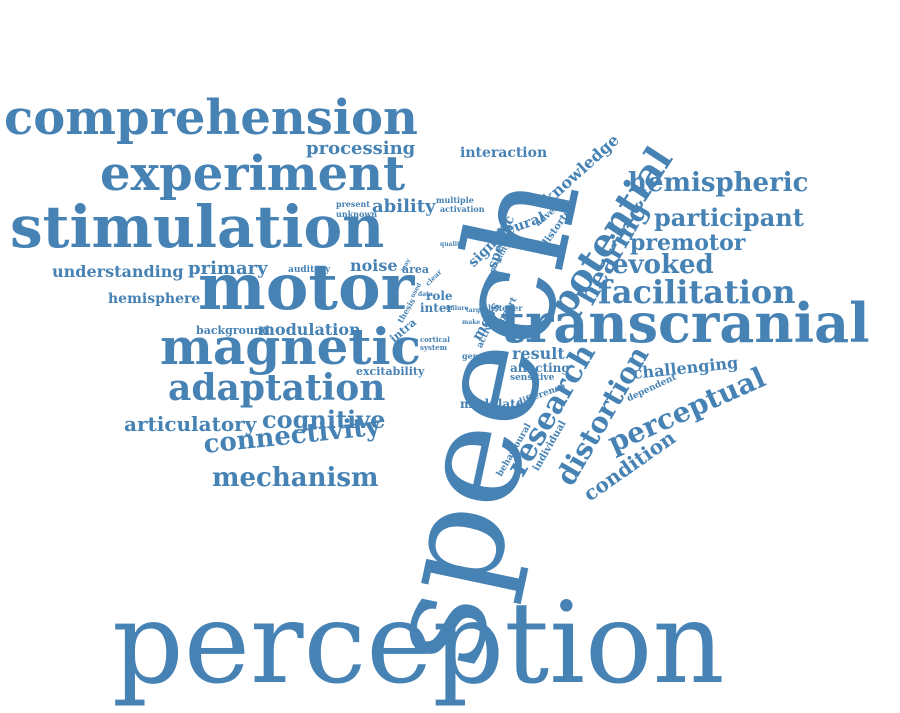 This screenshot has height=713, width=900. What do you see at coordinates (462, 209) in the screenshot?
I see `word-activation: activation` at bounding box center [462, 209].